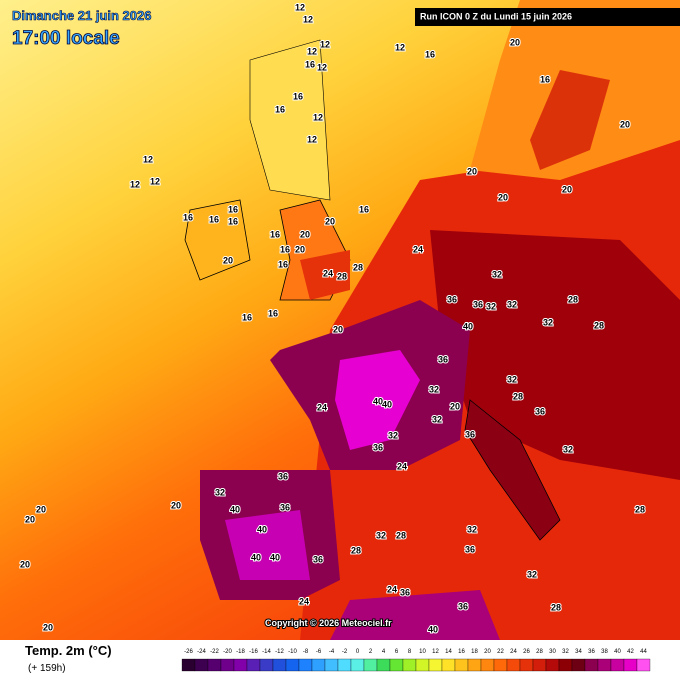  What do you see at coordinates (306, 652) in the screenshot?
I see `colorbar-tick-label: -8` at bounding box center [306, 652].